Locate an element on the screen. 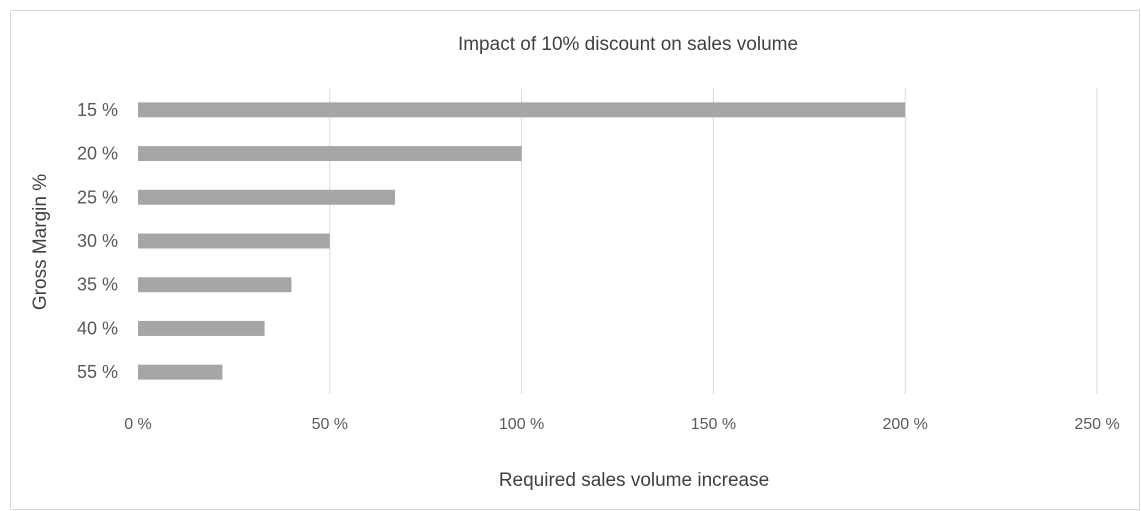  category-label-40: 40 % is located at coordinates (97, 328).